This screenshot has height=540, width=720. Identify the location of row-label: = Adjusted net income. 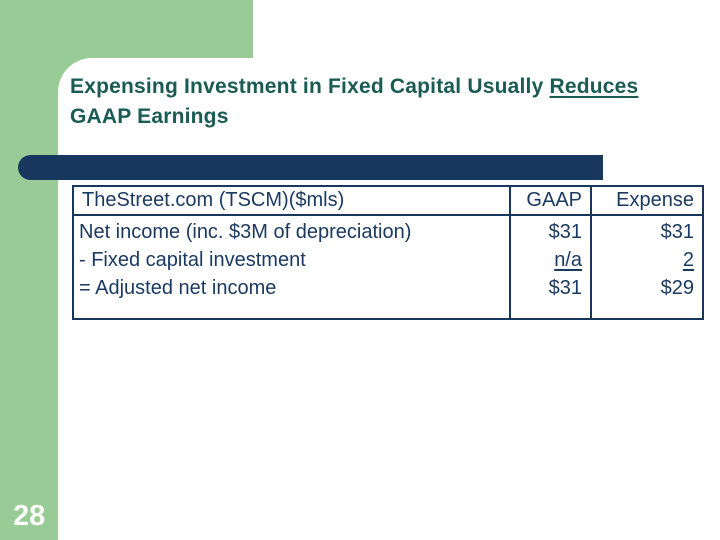
(178, 288).